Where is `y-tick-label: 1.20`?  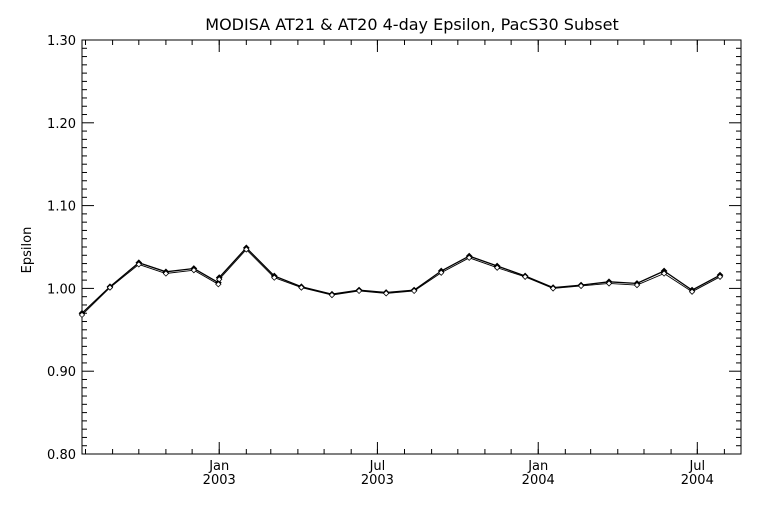 y-tick-label: 1.20 is located at coordinates (61, 124).